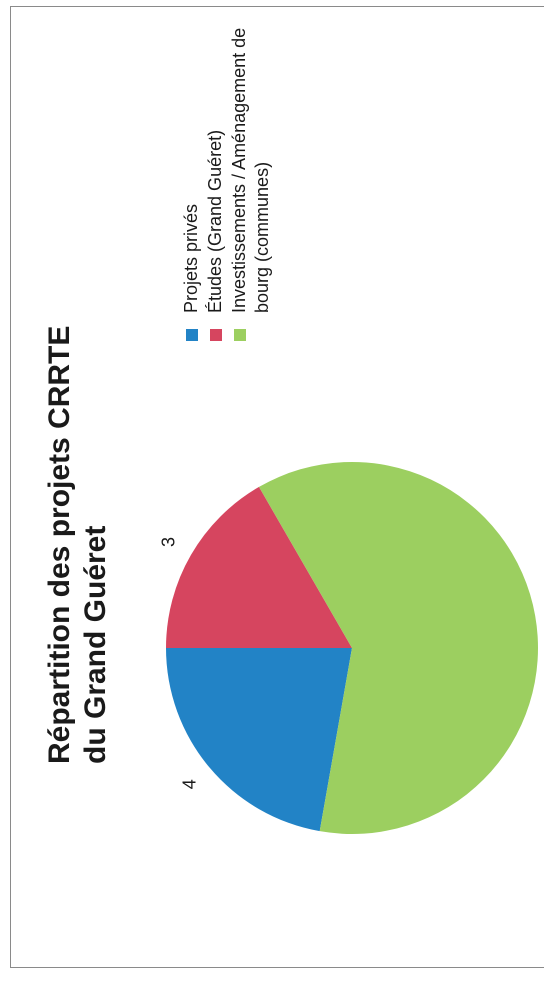 This screenshot has width=544, height=986. What do you see at coordinates (191, 176) in the screenshot?
I see `legend-item-projets-prives: Projets privés` at bounding box center [191, 176].